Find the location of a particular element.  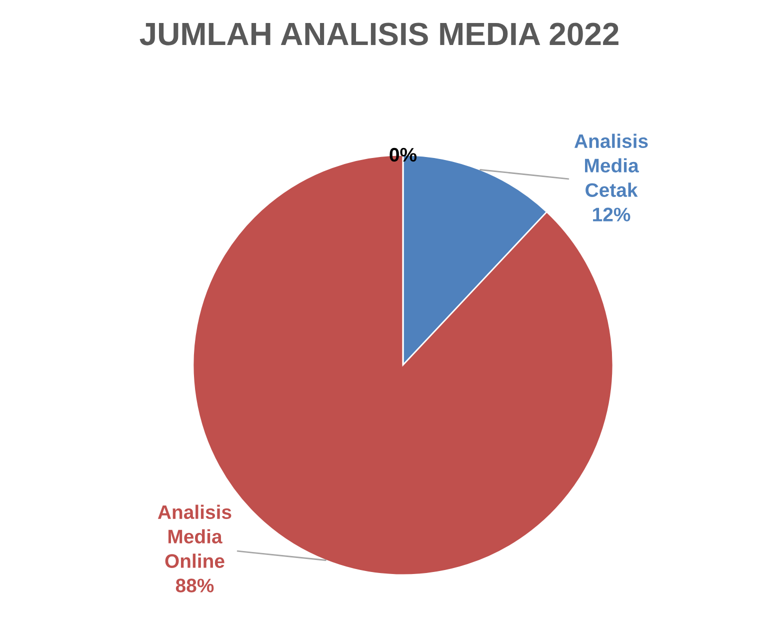

chart-title: JUMLAH ANALISIS MEDIA 2022 is located at coordinates (379, 34).